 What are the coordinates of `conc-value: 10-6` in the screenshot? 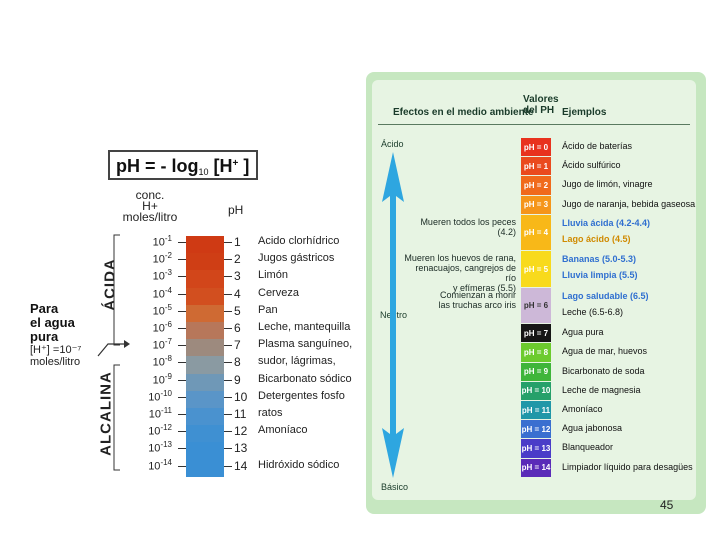 It's located at (162, 327).